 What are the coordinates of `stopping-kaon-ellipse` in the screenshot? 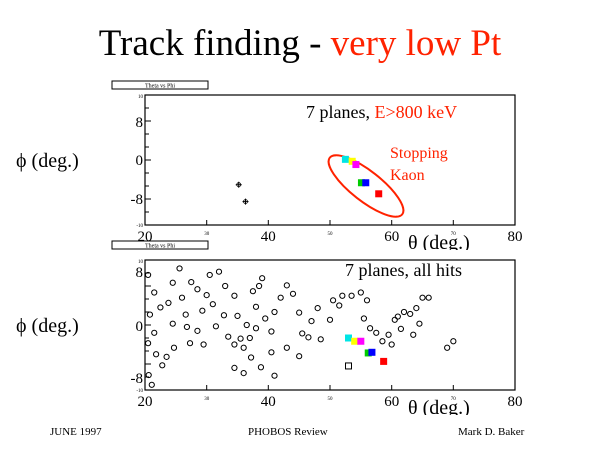 It's located at (366, 186).